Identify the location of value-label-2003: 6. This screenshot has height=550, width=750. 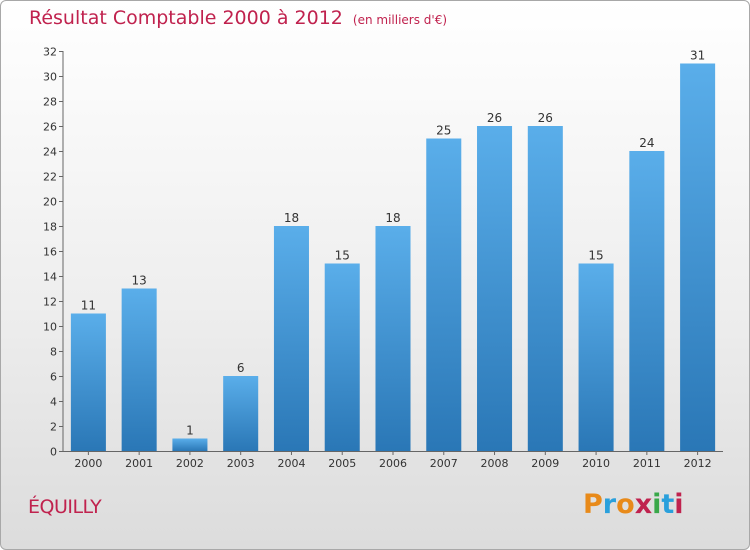
(241, 368).